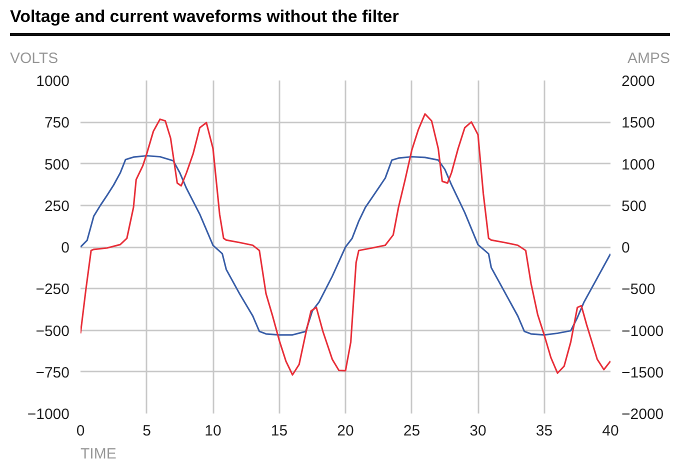 The image size is (690, 467). What do you see at coordinates (638, 123) in the screenshot?
I see `y2-tick-label: 1500` at bounding box center [638, 123].